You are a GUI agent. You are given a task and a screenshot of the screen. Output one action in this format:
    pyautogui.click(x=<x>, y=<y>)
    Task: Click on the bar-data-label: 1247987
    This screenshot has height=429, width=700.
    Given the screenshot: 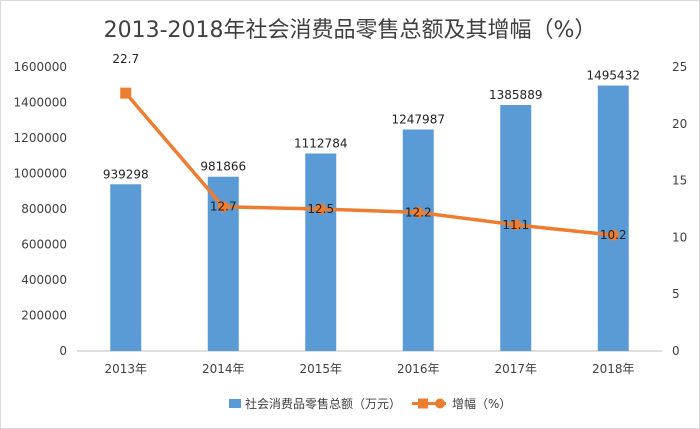 What is the action you would take?
    pyautogui.click(x=418, y=119)
    